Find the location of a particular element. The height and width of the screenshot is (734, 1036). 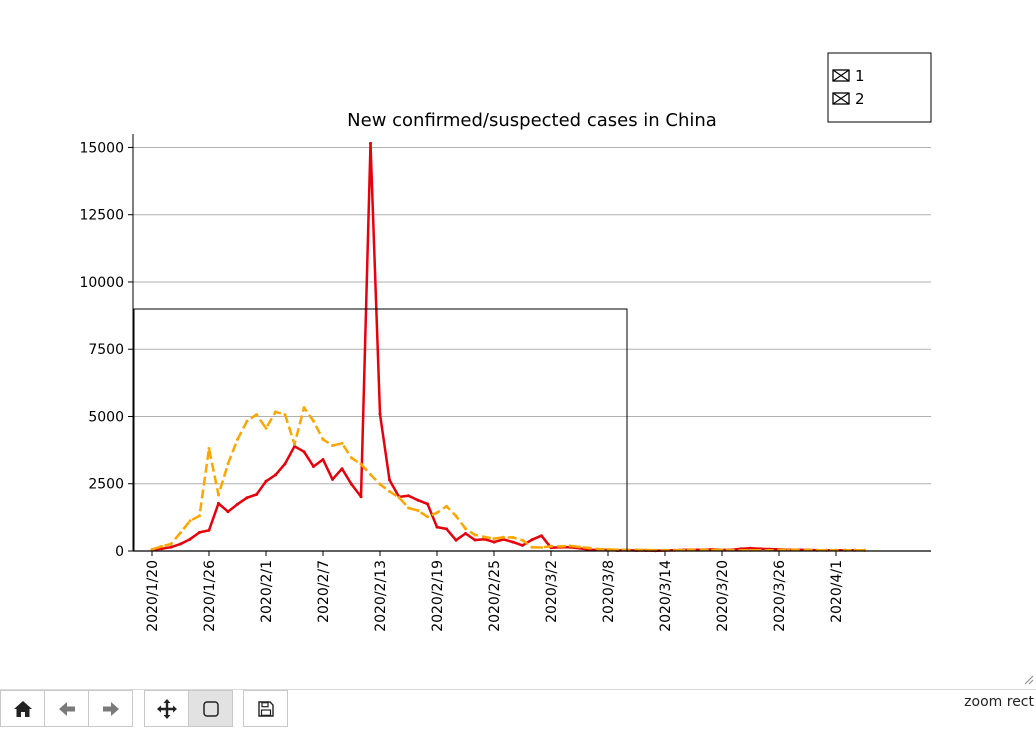

zoom-rect-icon is located at coordinates (210, 708).